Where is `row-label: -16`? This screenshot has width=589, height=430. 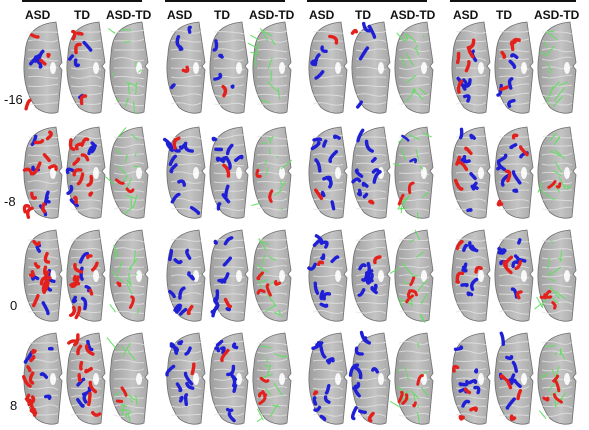
row-label: -16 is located at coordinates (13, 99).